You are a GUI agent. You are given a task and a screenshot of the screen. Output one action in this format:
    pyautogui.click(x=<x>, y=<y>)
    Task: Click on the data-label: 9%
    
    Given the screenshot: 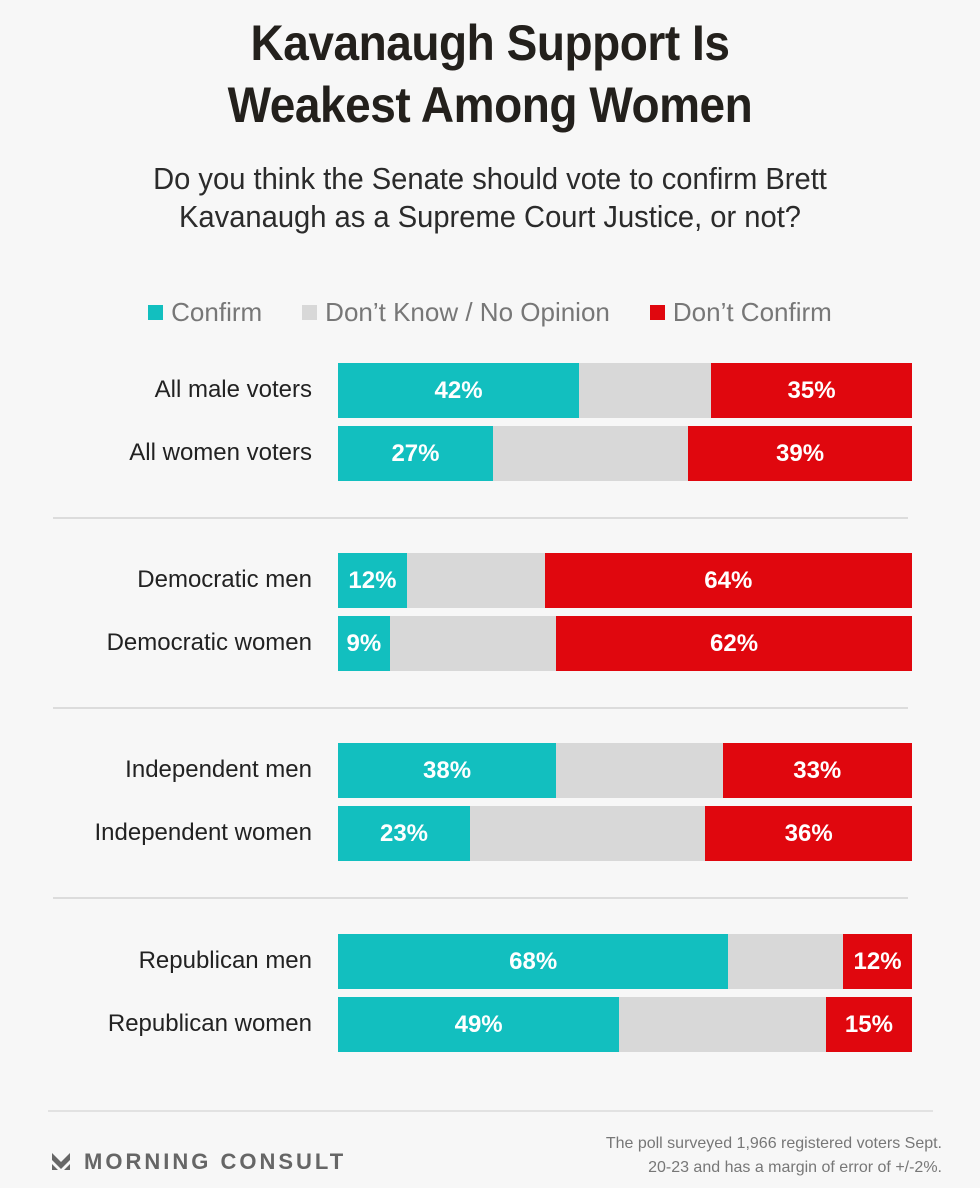 What is the action you would take?
    pyautogui.click(x=364, y=643)
    